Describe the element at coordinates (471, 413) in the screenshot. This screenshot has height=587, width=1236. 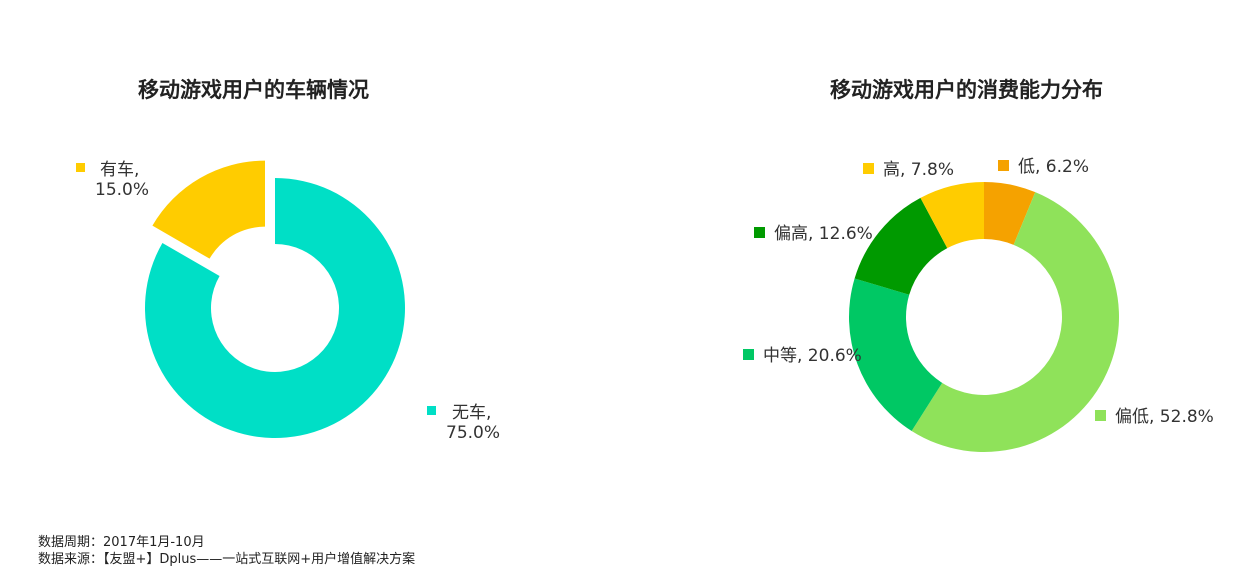
I see `vehicle-label-0: 无车,` at that location.